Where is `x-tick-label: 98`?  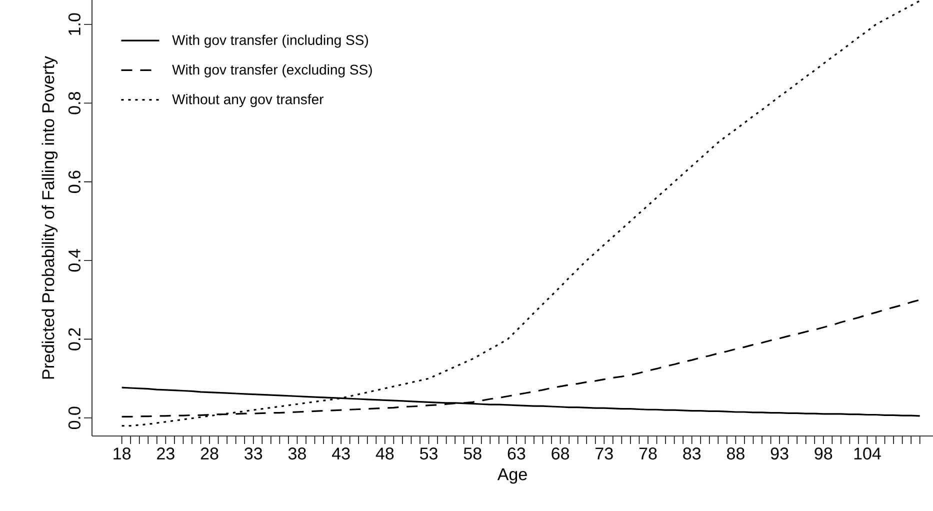
x-tick-label: 98 is located at coordinates (823, 454).